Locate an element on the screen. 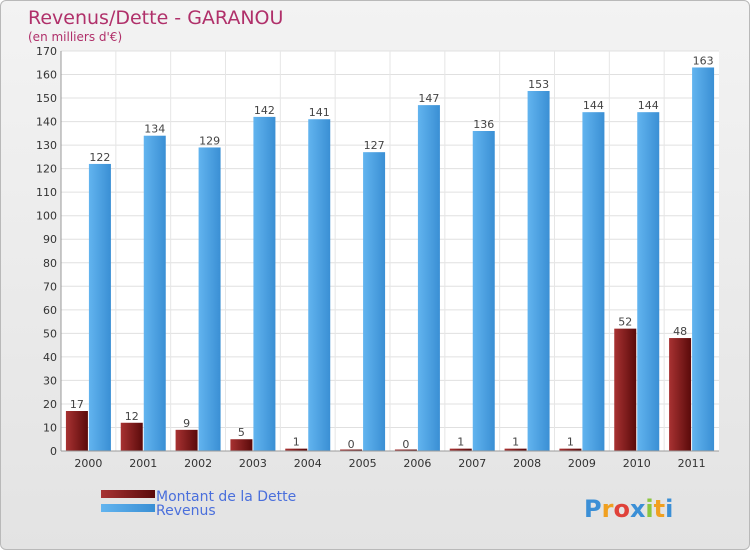 The height and width of the screenshot is (550, 750). bar-value-label: 134 is located at coordinates (154, 129).